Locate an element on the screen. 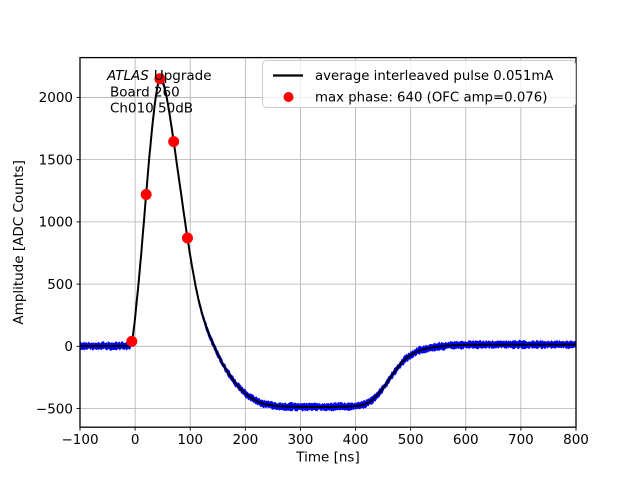 The height and width of the screenshot is (484, 640). y-tick-label: −500 is located at coordinates (54, 409).